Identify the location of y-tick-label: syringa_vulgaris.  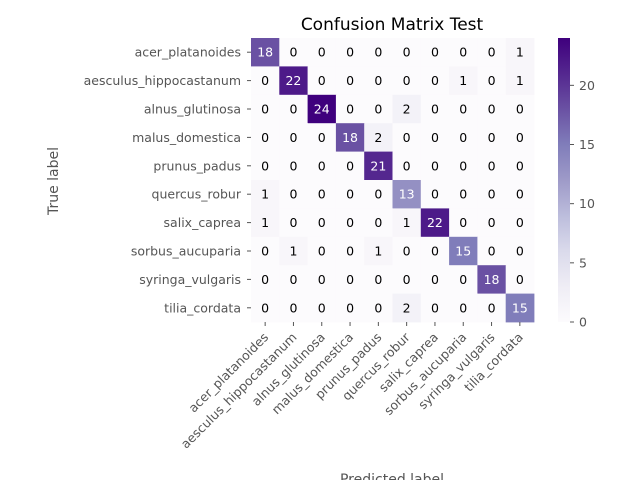
(190, 279).